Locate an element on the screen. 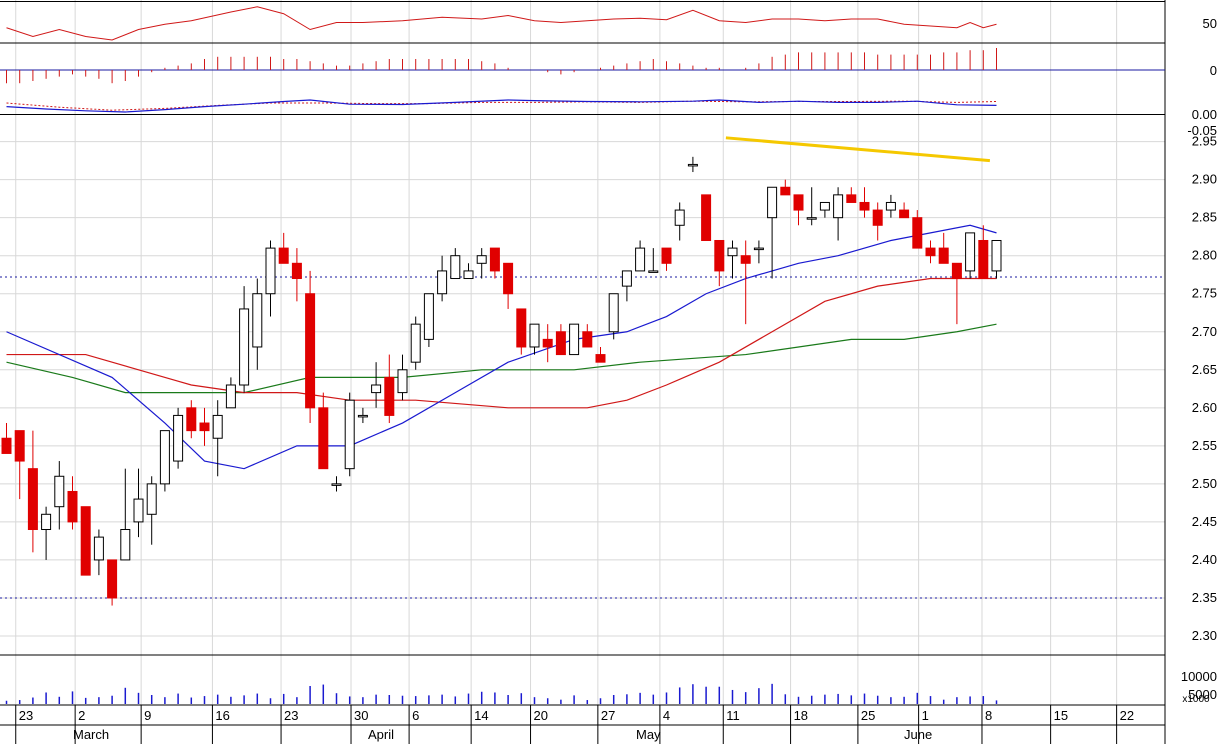  volume-tick-label-1: 5000 is located at coordinates (1202, 694).